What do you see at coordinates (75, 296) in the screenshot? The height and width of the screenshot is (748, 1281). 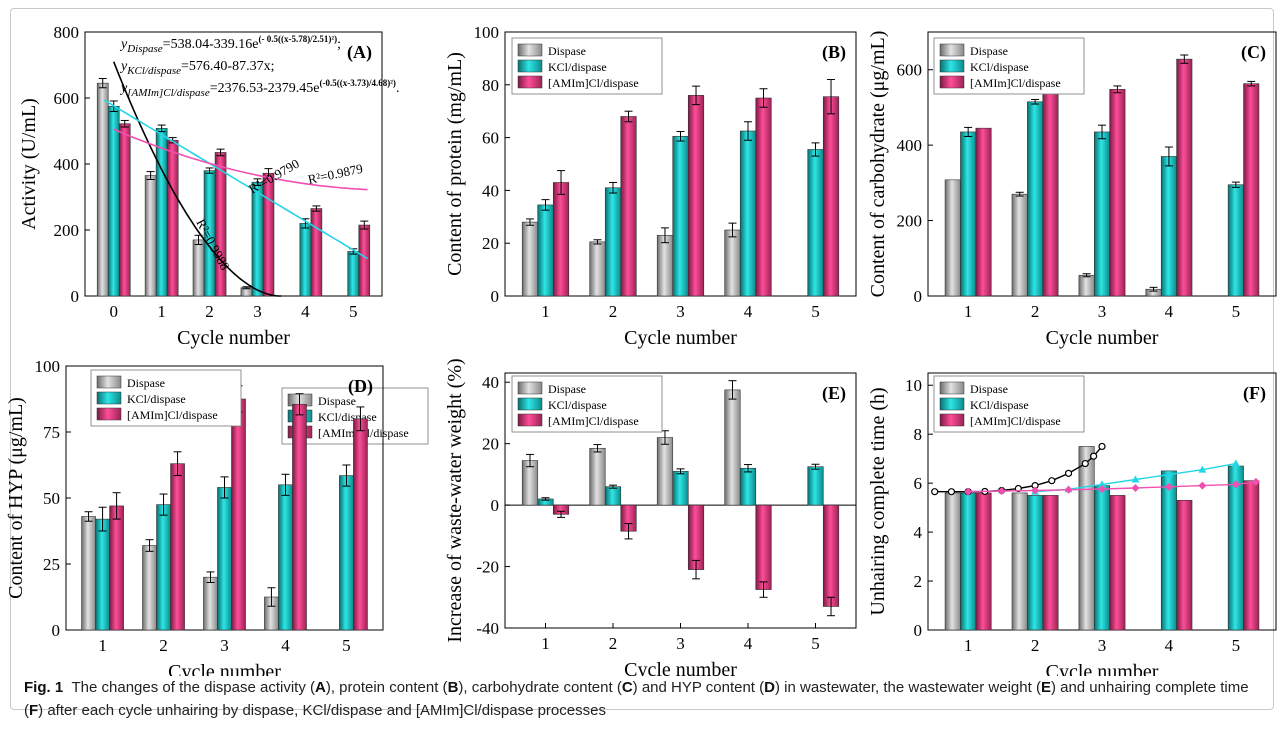 I see `p0-ytick-label-0: 0` at bounding box center [75, 296].